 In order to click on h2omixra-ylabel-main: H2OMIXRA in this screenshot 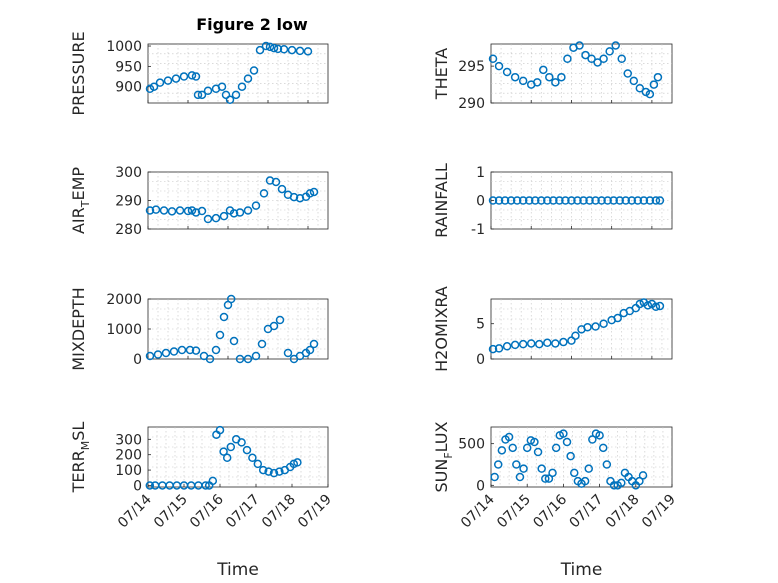, I will do `click(441, 329)`.